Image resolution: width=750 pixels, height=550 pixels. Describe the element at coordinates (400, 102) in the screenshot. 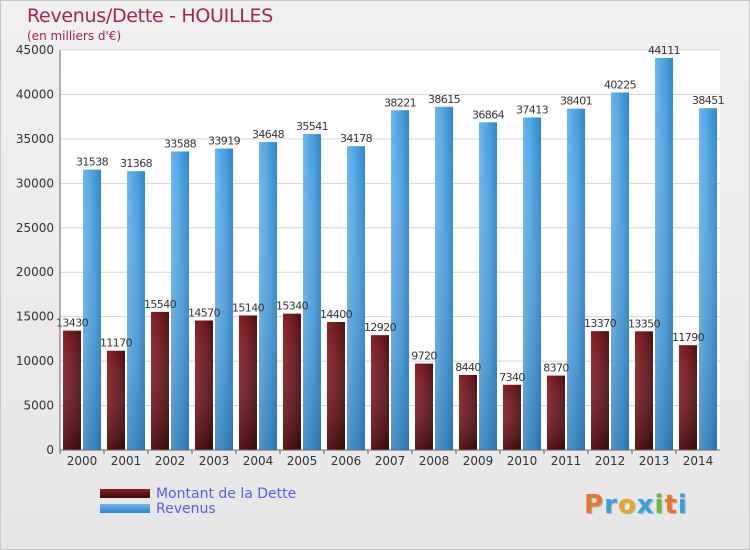

I see `data-label-revenue: 38221` at that location.